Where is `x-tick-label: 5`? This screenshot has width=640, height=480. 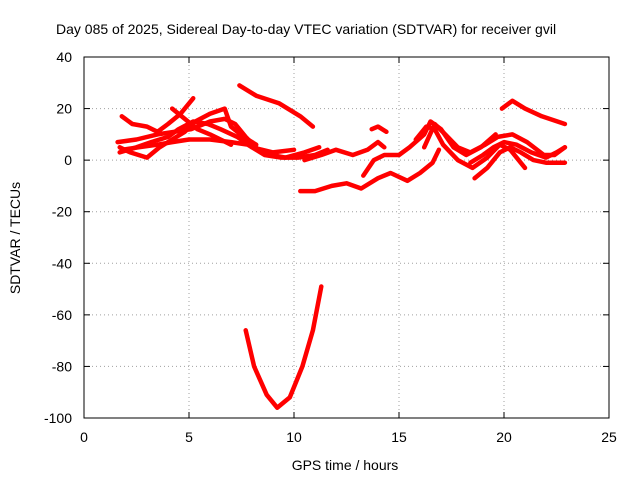
x-tick-label: 5 is located at coordinates (189, 437).